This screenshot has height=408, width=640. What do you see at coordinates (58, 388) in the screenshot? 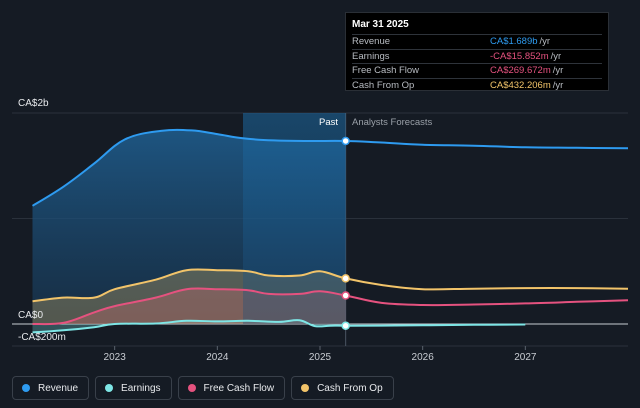
I see `legend-label: Revenue` at bounding box center [58, 388].